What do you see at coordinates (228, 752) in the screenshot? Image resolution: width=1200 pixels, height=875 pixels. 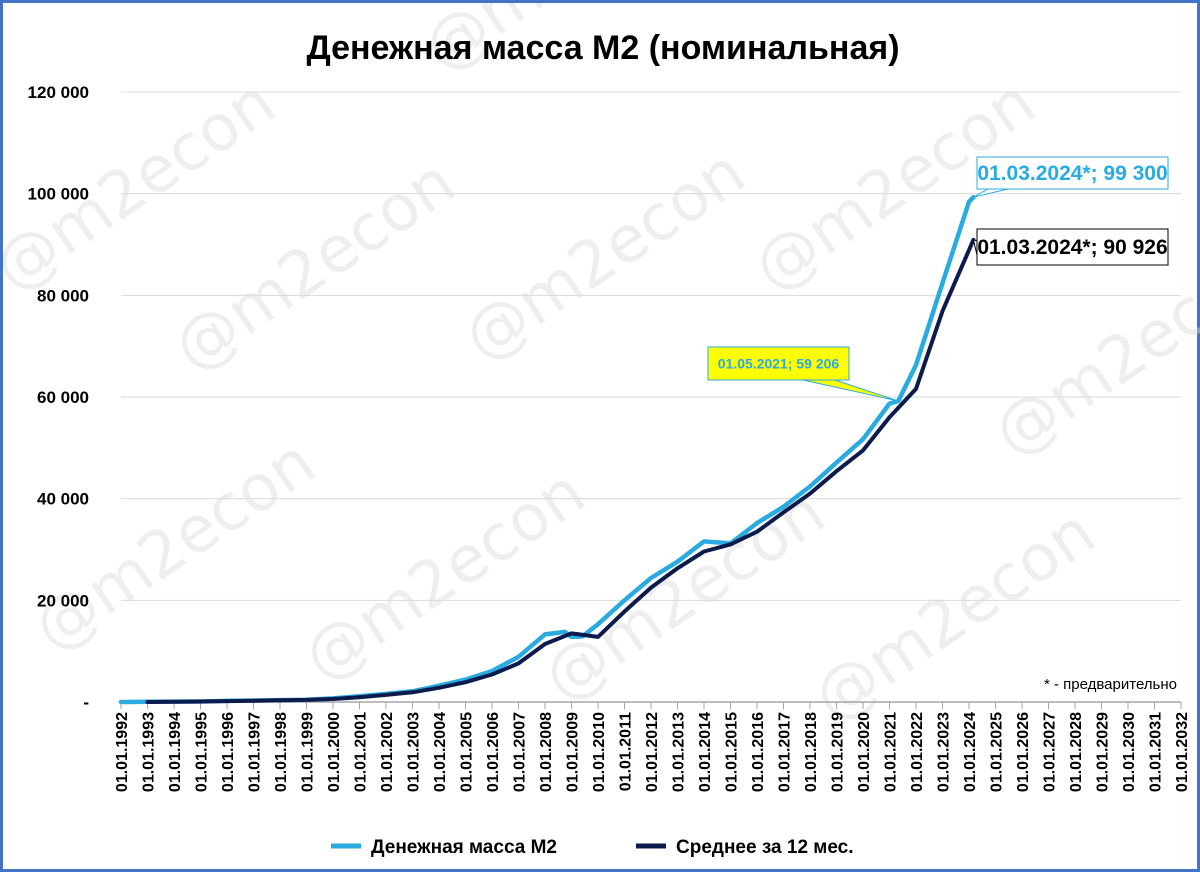 I see `x-tick-label: 01.01.1996` at bounding box center [228, 752].